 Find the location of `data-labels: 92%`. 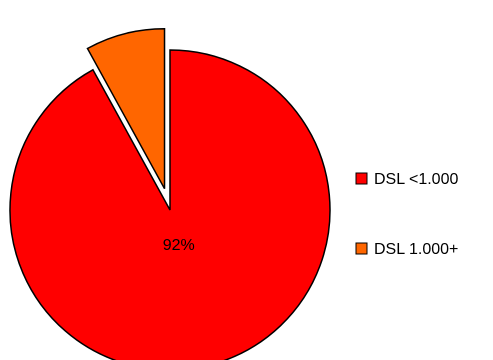

data-labels: 92% is located at coordinates (179, 245).